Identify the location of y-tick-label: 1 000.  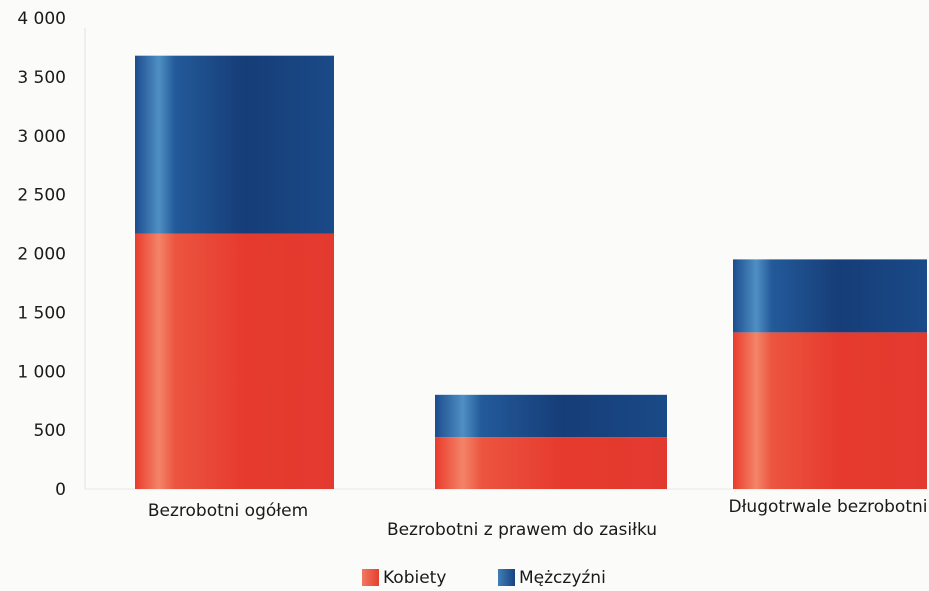
(41, 372).